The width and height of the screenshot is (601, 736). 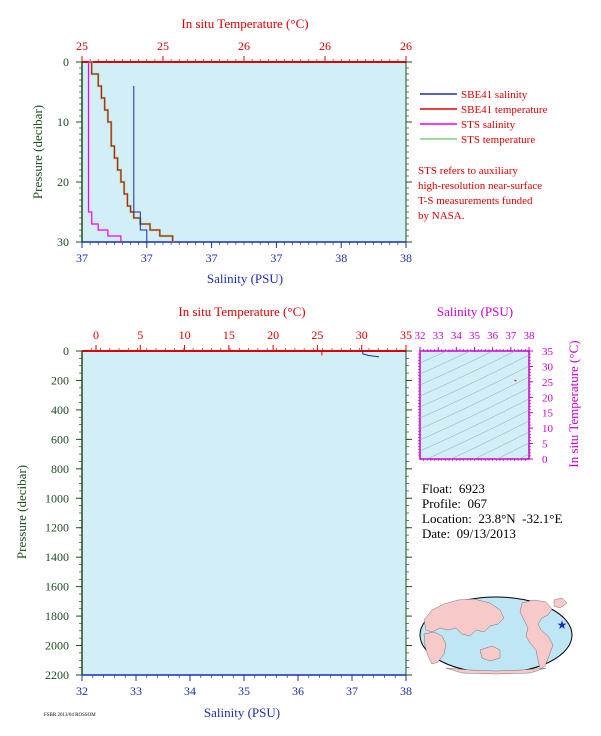 I want to click on note-line: high-resolution near-surface, so click(x=480, y=186).